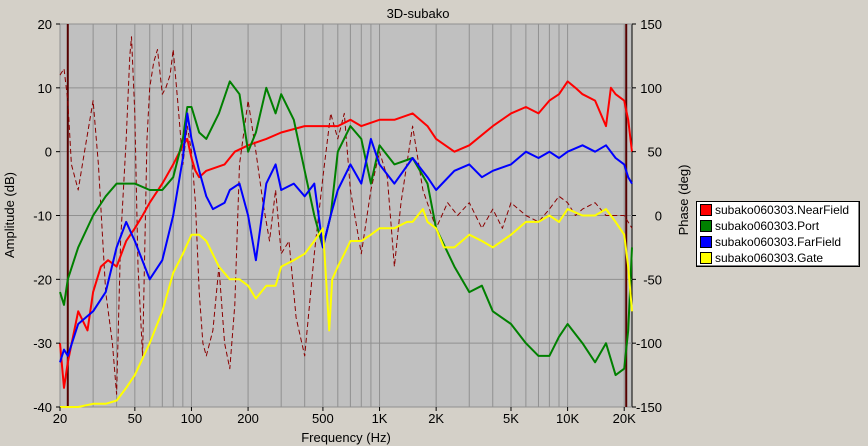 The height and width of the screenshot is (446, 868). Describe the element at coordinates (649, 343) in the screenshot. I see `y2-tick-label: -100` at that location.